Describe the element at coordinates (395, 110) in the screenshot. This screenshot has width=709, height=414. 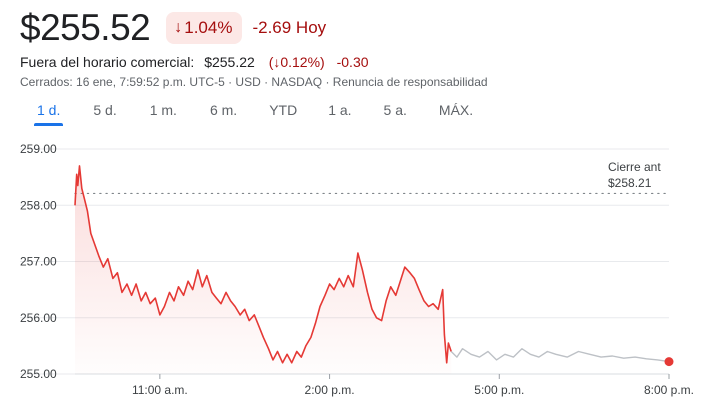
I see `tab-5-years: 5 a.` at that location.